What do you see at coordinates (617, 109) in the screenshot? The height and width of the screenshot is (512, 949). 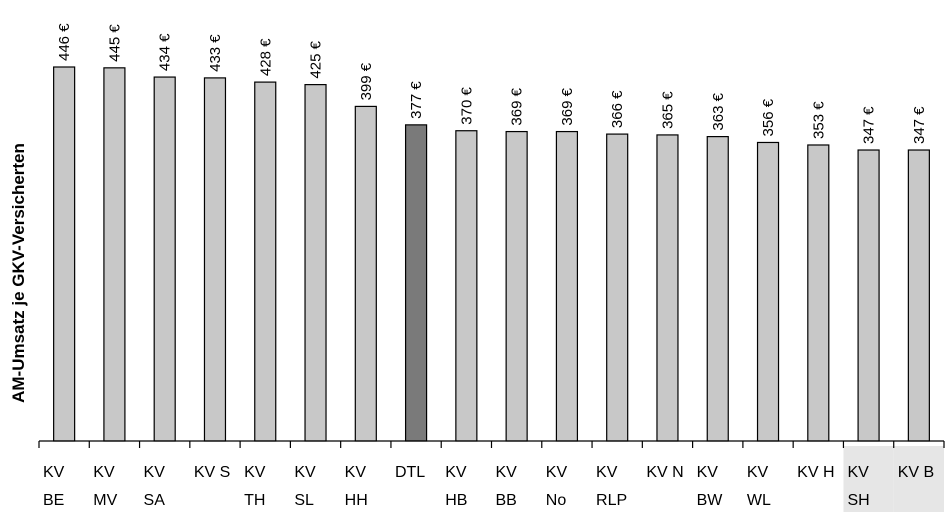 I see `value-label: 366 €` at bounding box center [617, 109].